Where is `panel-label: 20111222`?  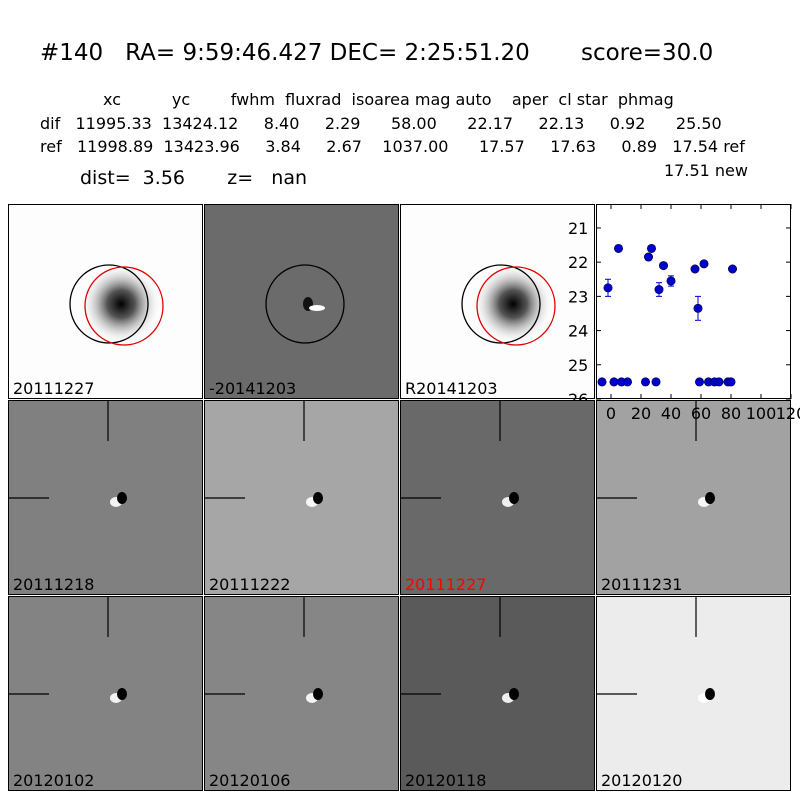 panel-label: 20111222 is located at coordinates (250, 584).